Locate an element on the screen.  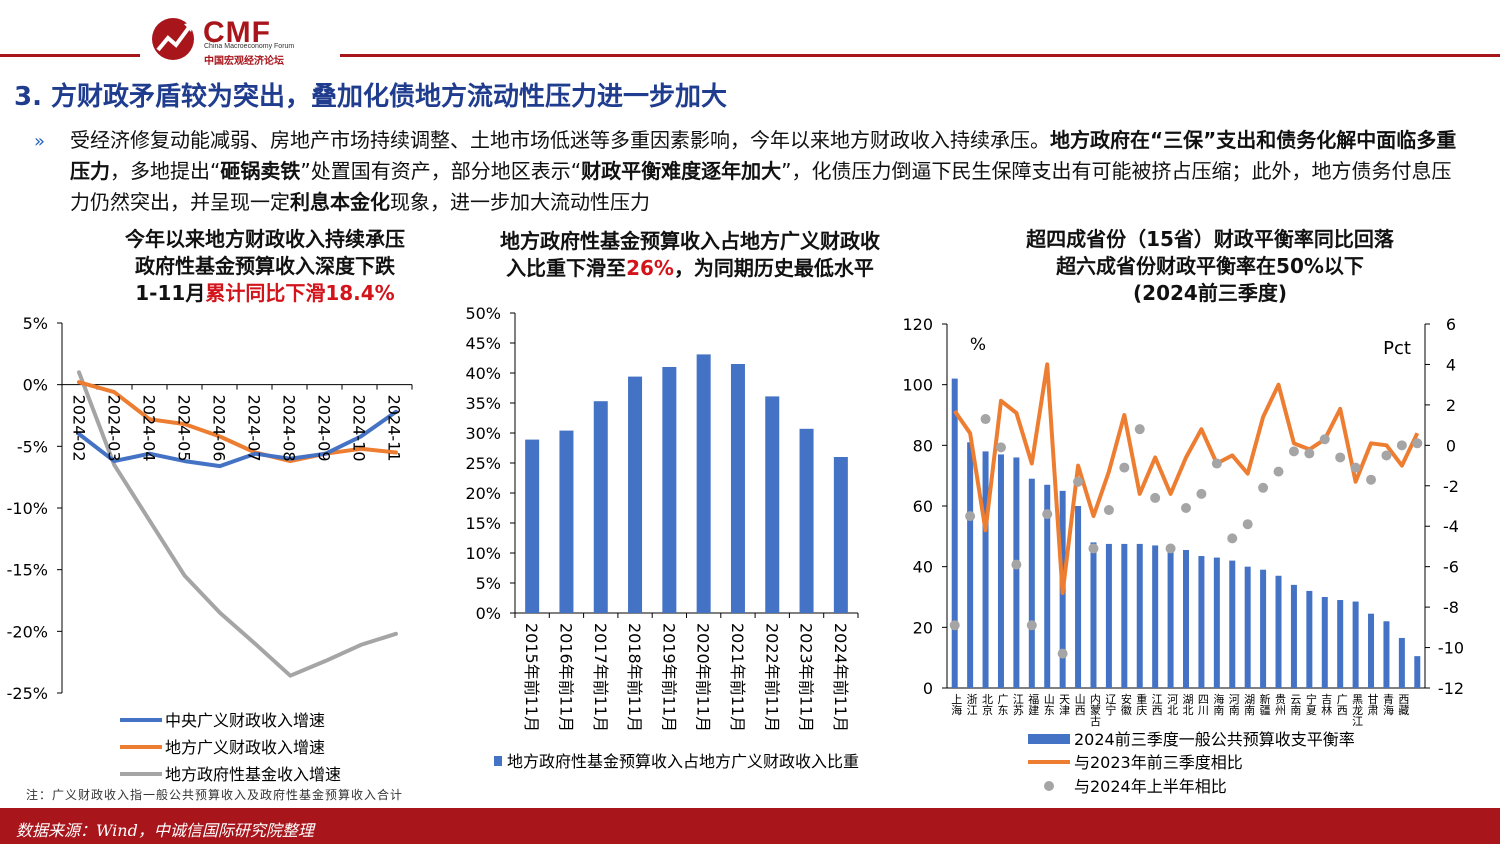
chart3-x-tick-label: 广西 is located at coordinates (1342, 705).